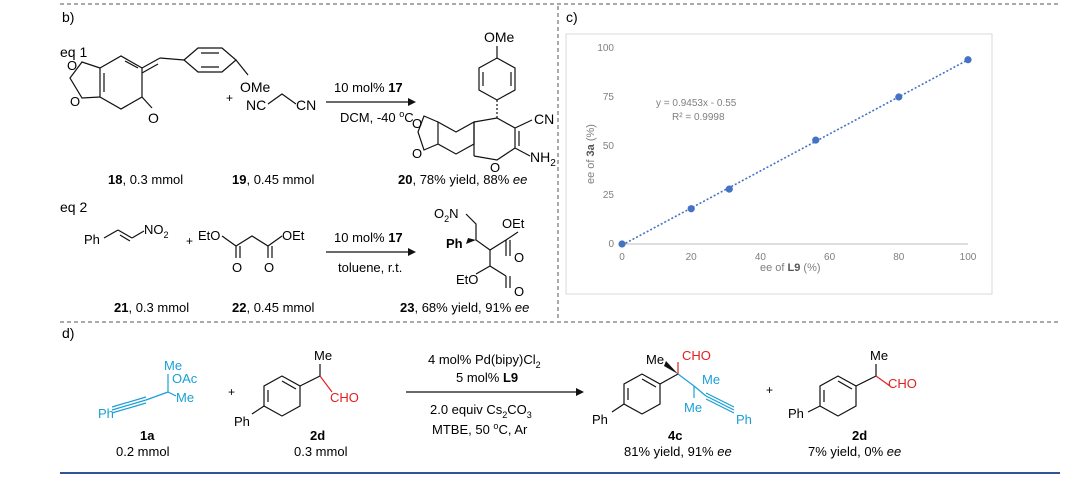 The width and height of the screenshot is (1080, 484). What do you see at coordinates (73, 207) in the screenshot?
I see `eq2-label: eq 2` at bounding box center [73, 207].